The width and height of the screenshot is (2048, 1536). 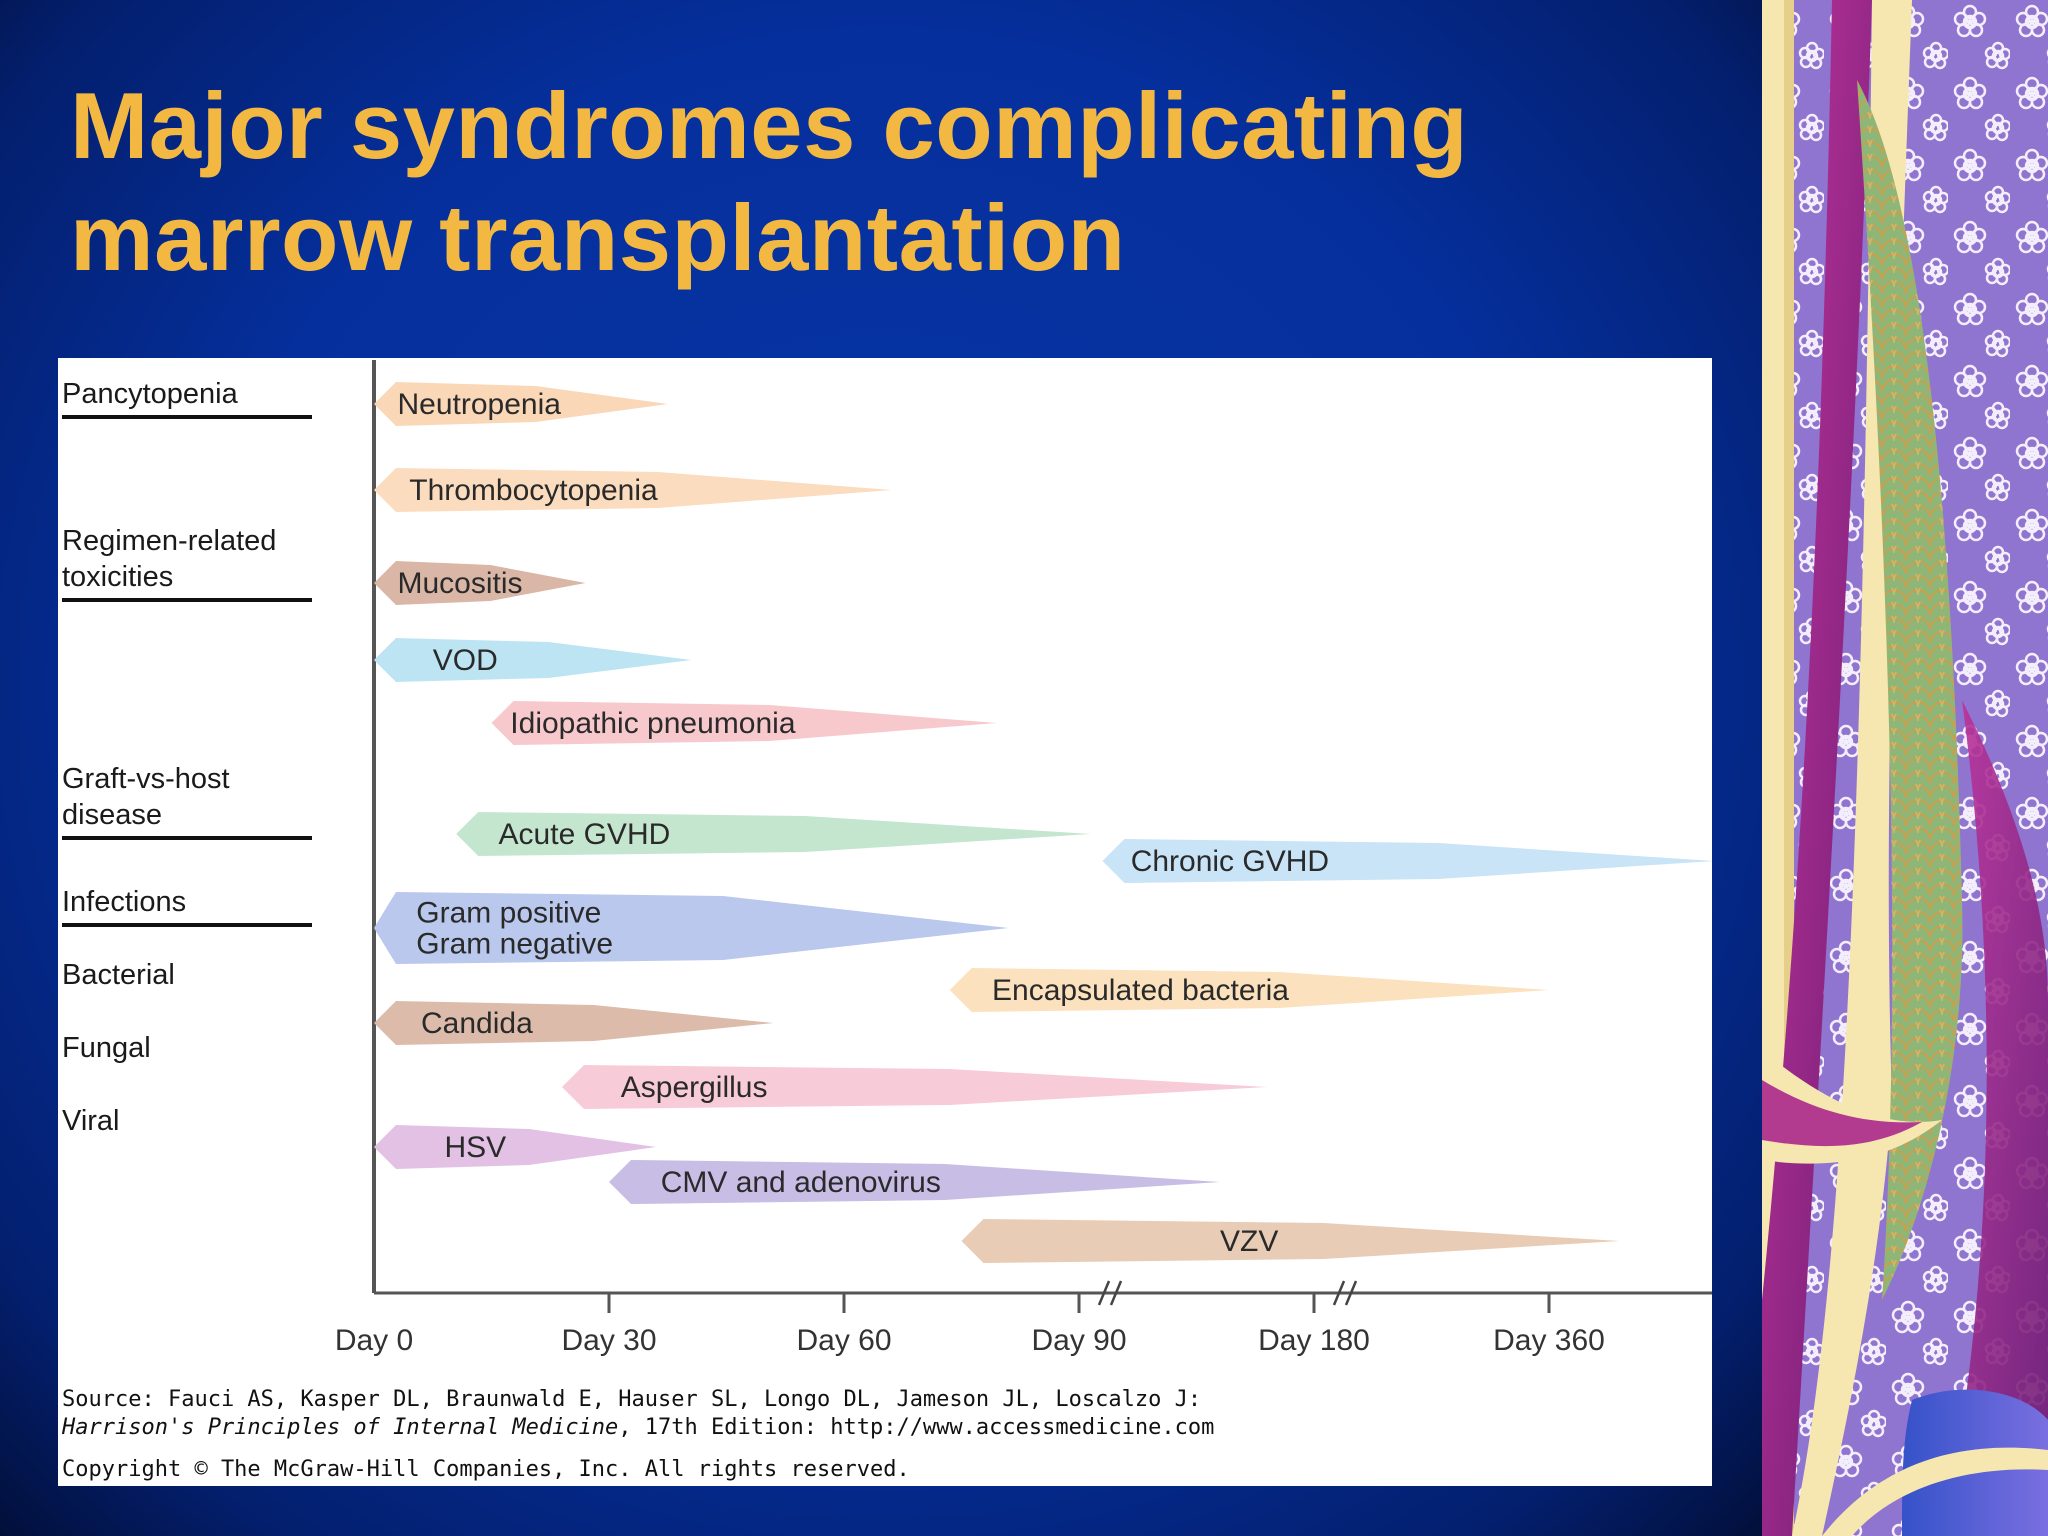 I want to click on syndrome-band: CMV and adenovirus, so click(x=914, y=1182).